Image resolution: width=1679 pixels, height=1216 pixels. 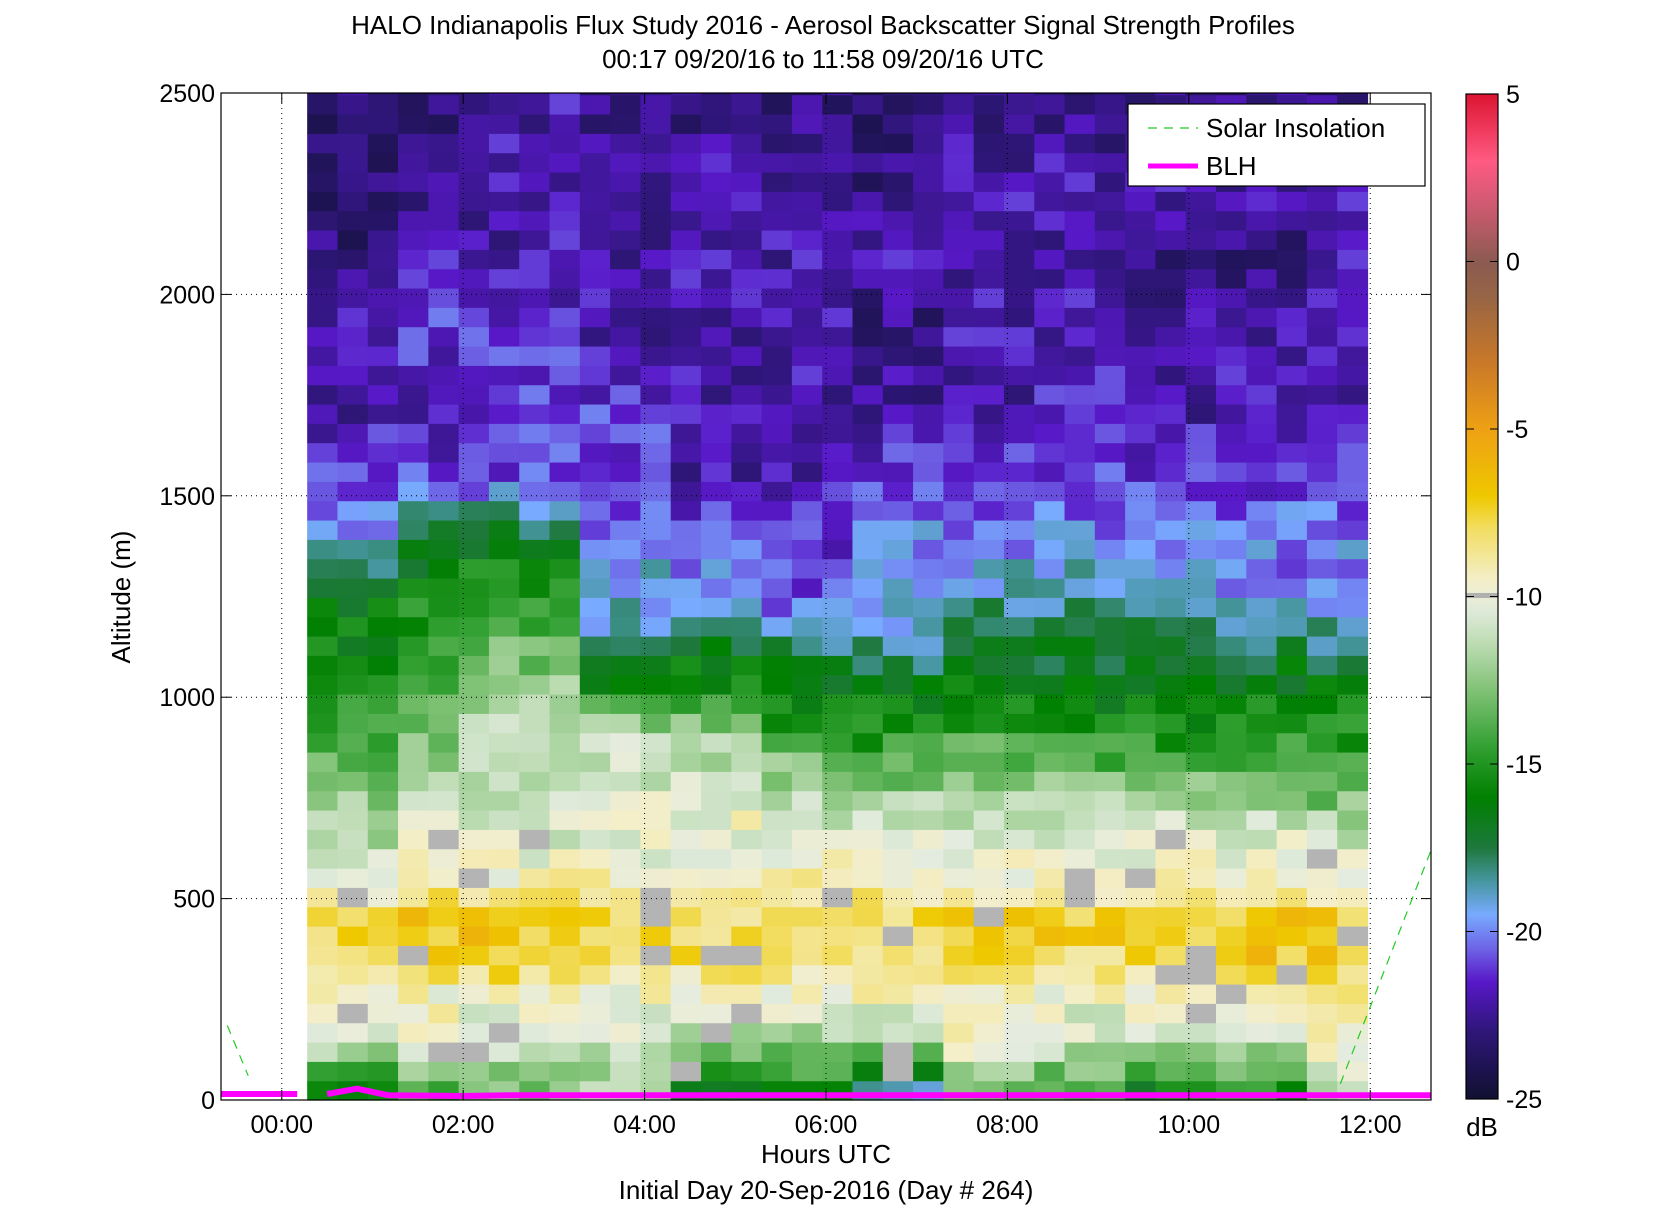 What do you see at coordinates (194, 900) in the screenshot?
I see `y-tick-label: 500` at bounding box center [194, 900].